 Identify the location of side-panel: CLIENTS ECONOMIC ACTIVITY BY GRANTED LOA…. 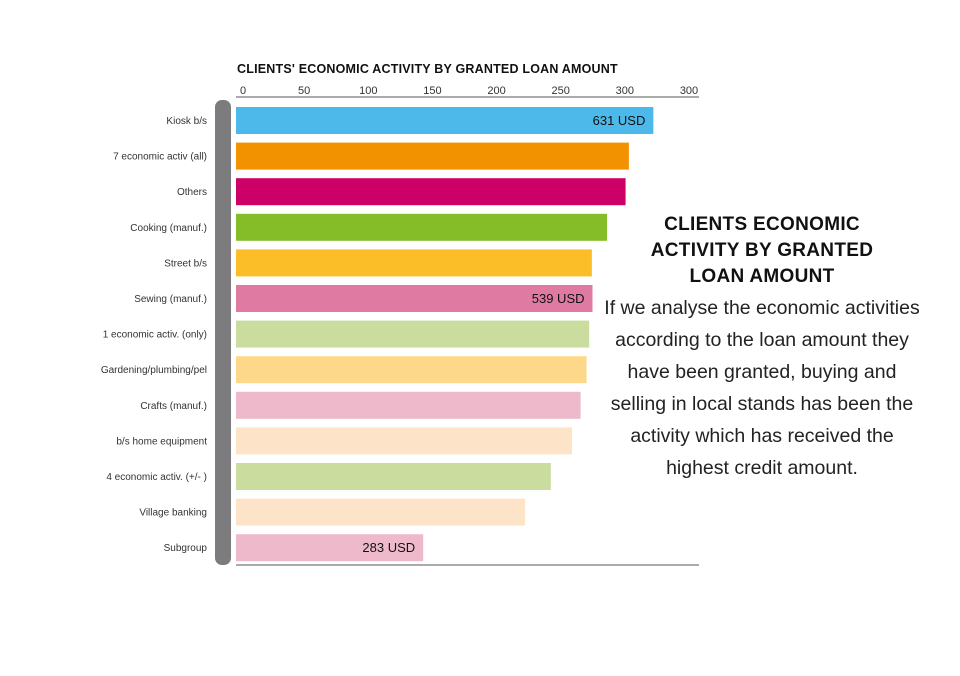
(762, 348).